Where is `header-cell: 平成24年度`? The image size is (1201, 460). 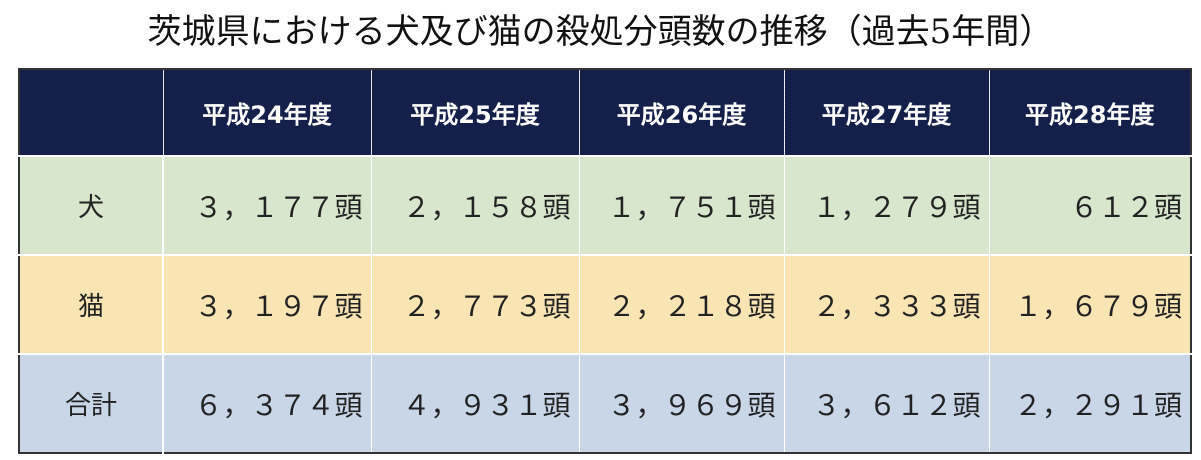
header-cell: 平成24年度 is located at coordinates (266, 112).